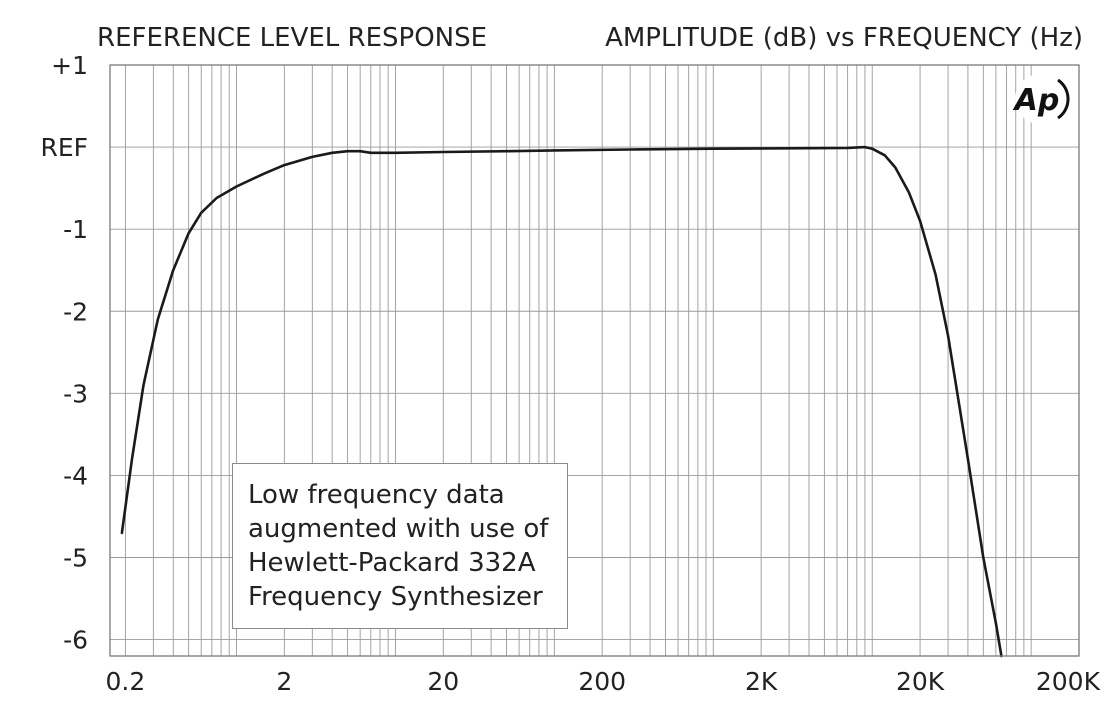 This screenshot has width=1108, height=720. I want to click on annotation-line: Frequency Synthesizer, so click(395, 597).